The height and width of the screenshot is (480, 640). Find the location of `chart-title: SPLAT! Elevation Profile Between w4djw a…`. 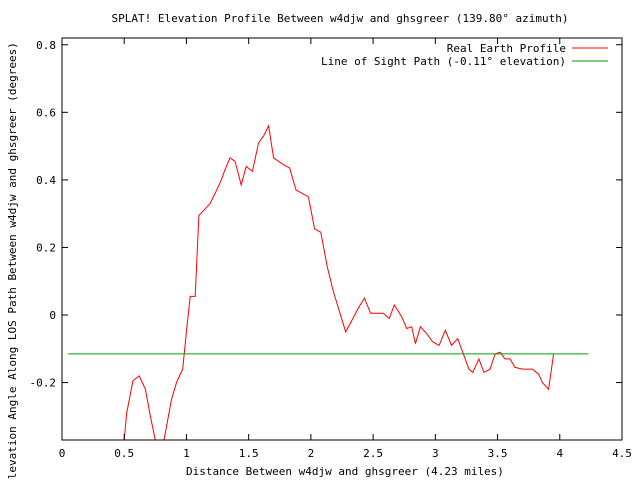

chart-title: SPLAT! Elevation Profile Between w4djw a… is located at coordinates (340, 18).